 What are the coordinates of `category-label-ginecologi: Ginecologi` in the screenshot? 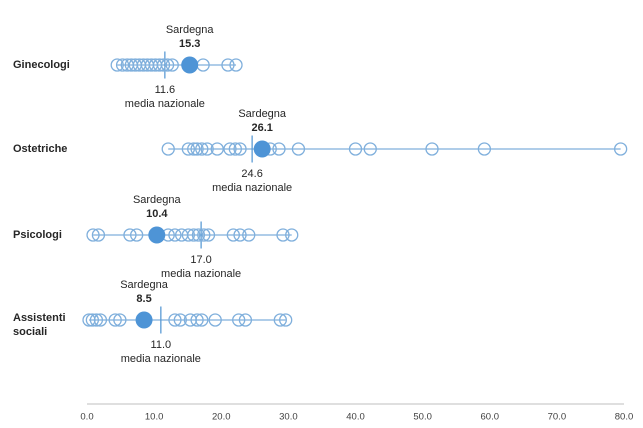 It's located at (41, 65).